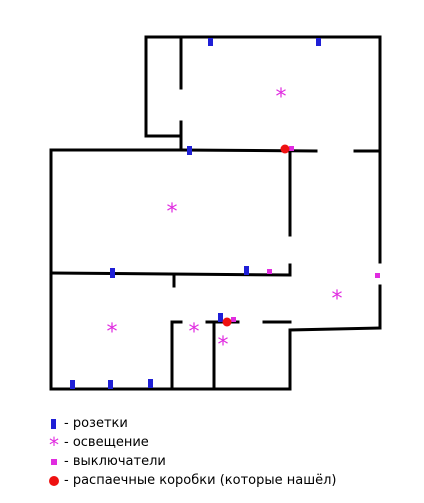 The height and width of the screenshot is (503, 424). I want to click on legend-label-junction-boxes: - распаечные коробки (которые нашёл), so click(200, 480).